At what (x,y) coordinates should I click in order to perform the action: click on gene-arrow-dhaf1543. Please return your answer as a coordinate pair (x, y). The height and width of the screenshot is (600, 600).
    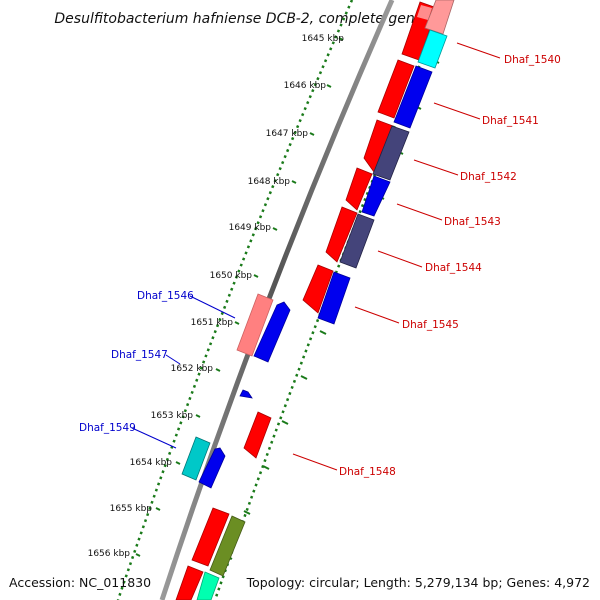
    Looking at the image, I should click on (359, 189).